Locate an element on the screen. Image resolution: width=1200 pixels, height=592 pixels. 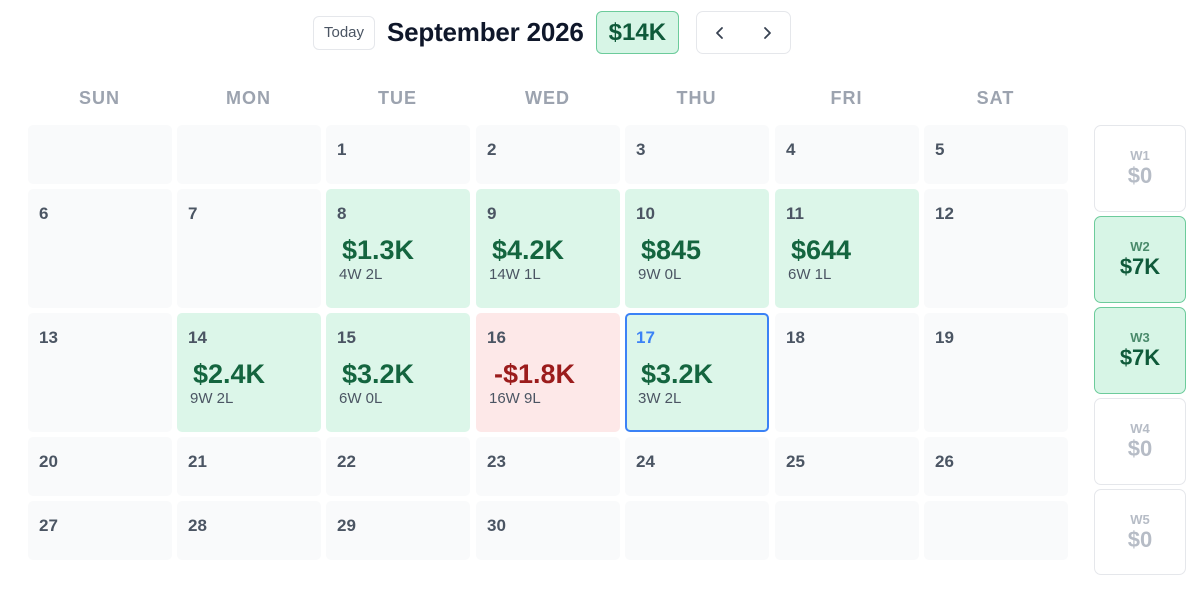
day-cell-5: 5 is located at coordinates (996, 154).